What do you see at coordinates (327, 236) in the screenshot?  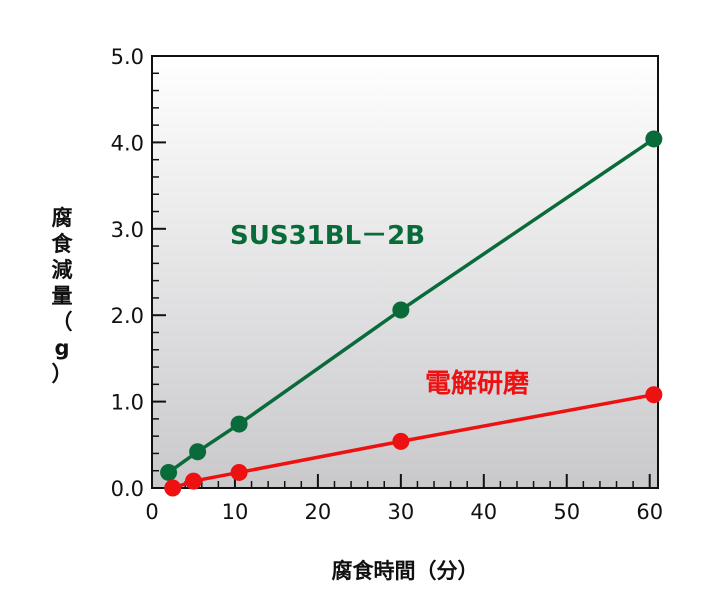 I see `series-label-sus: SUS31BL－2B` at bounding box center [327, 236].